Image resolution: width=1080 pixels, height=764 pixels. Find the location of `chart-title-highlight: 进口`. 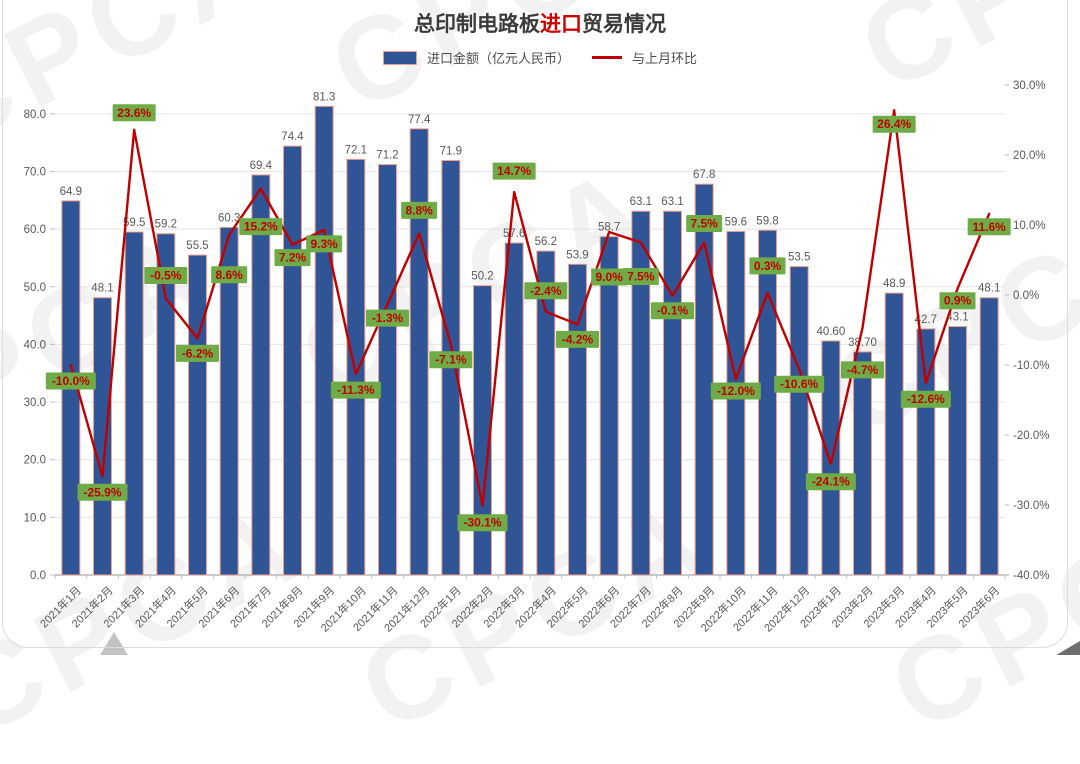

chart-title-highlight: 进口 is located at coordinates (561, 24).